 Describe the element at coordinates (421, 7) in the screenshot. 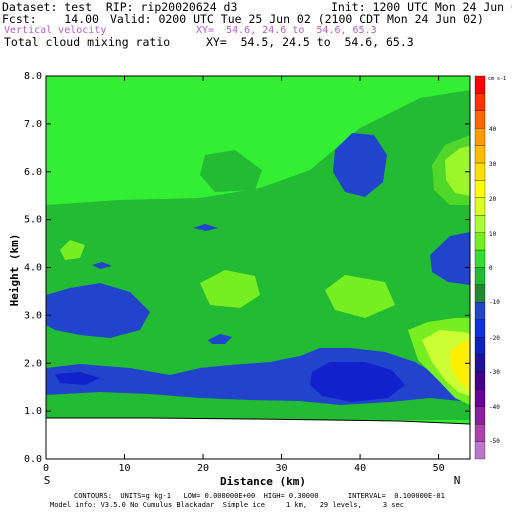

I see `init-label: Init: 1200 UTC Mon 24 Jun 02` at that location.